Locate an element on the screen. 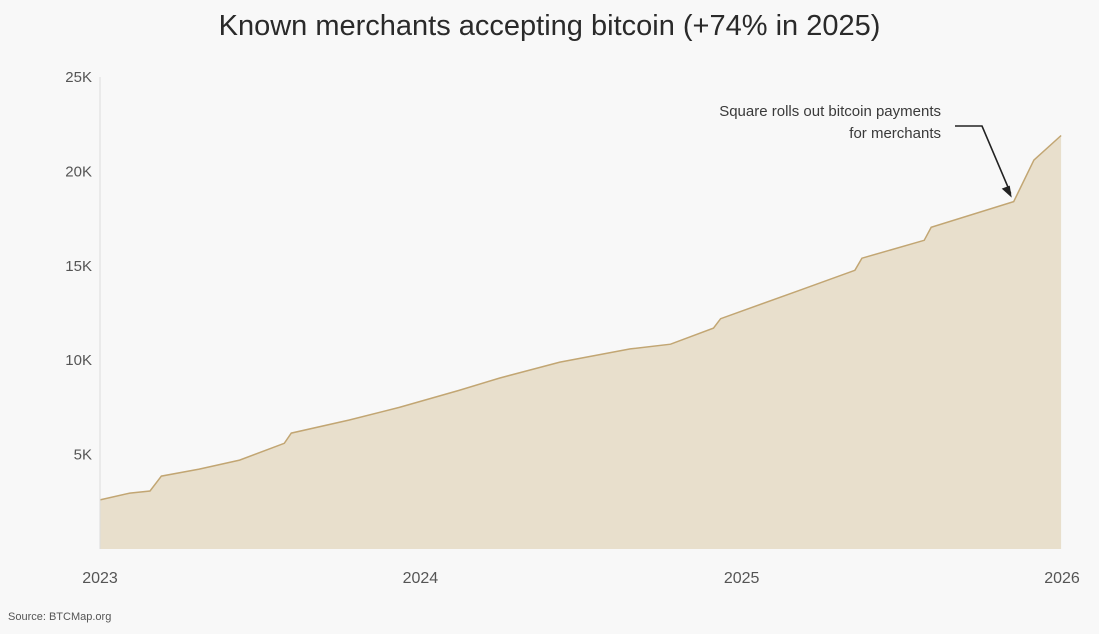 This screenshot has height=634, width=1099. annotation-arrow is located at coordinates (983, 159).